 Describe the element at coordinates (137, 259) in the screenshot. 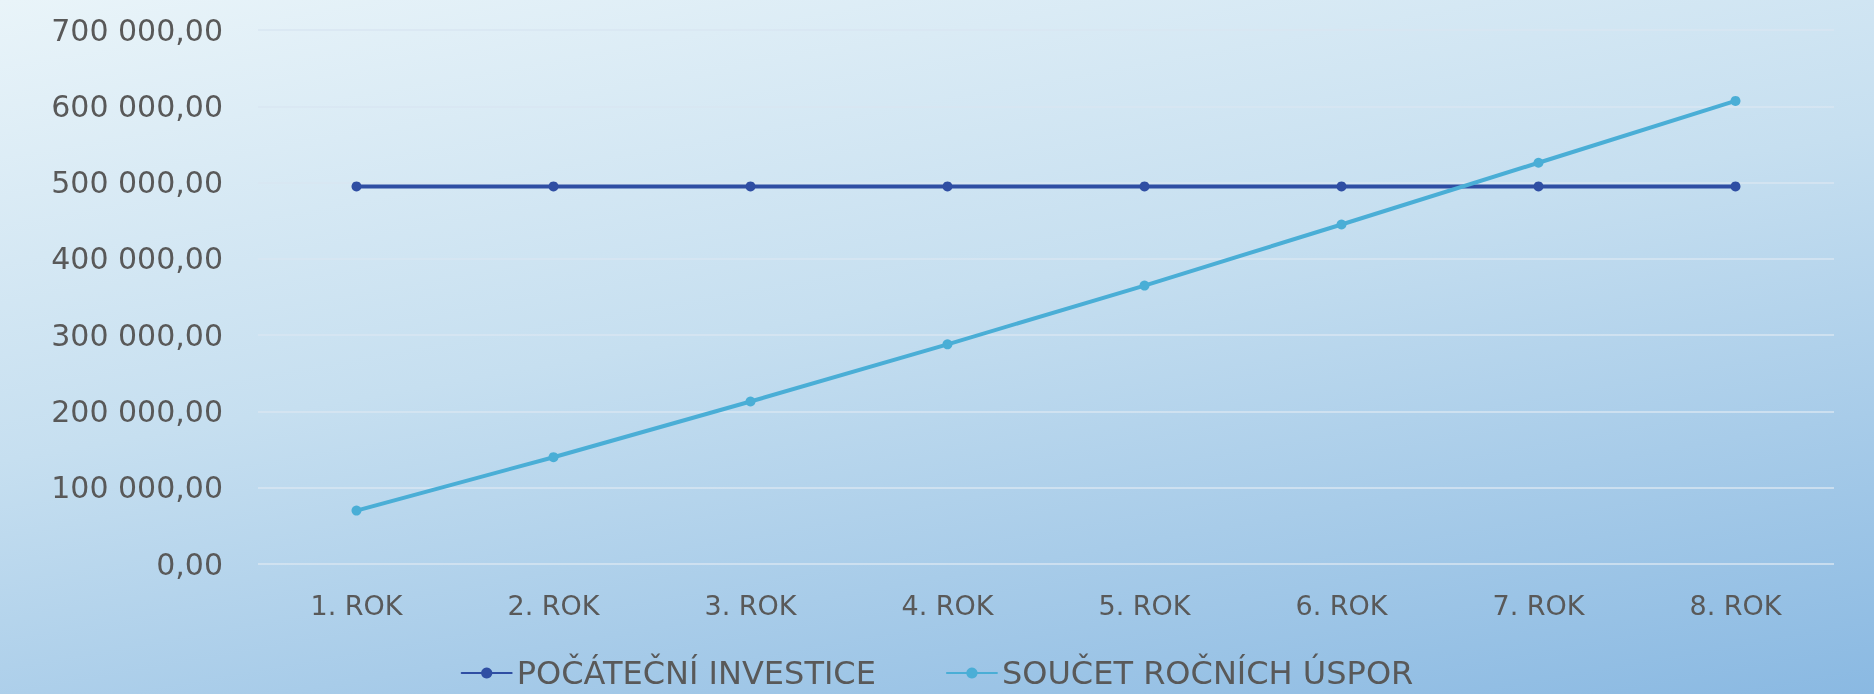

I see `y-tick-label: 400 000,00` at that location.